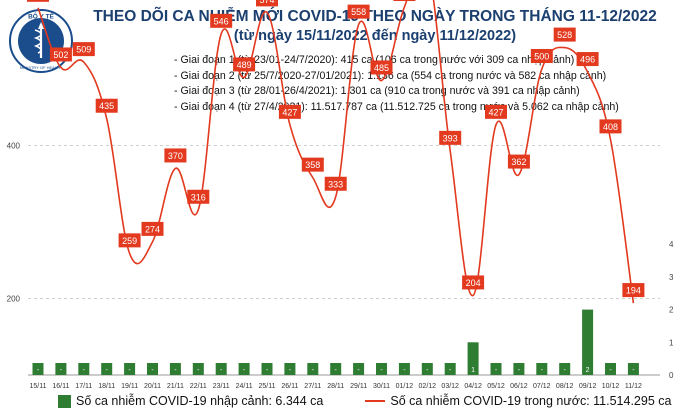 The height and width of the screenshot is (414, 684). What do you see at coordinates (519, 386) in the screenshot?
I see `x-tick-label: 06/12` at bounding box center [519, 386].